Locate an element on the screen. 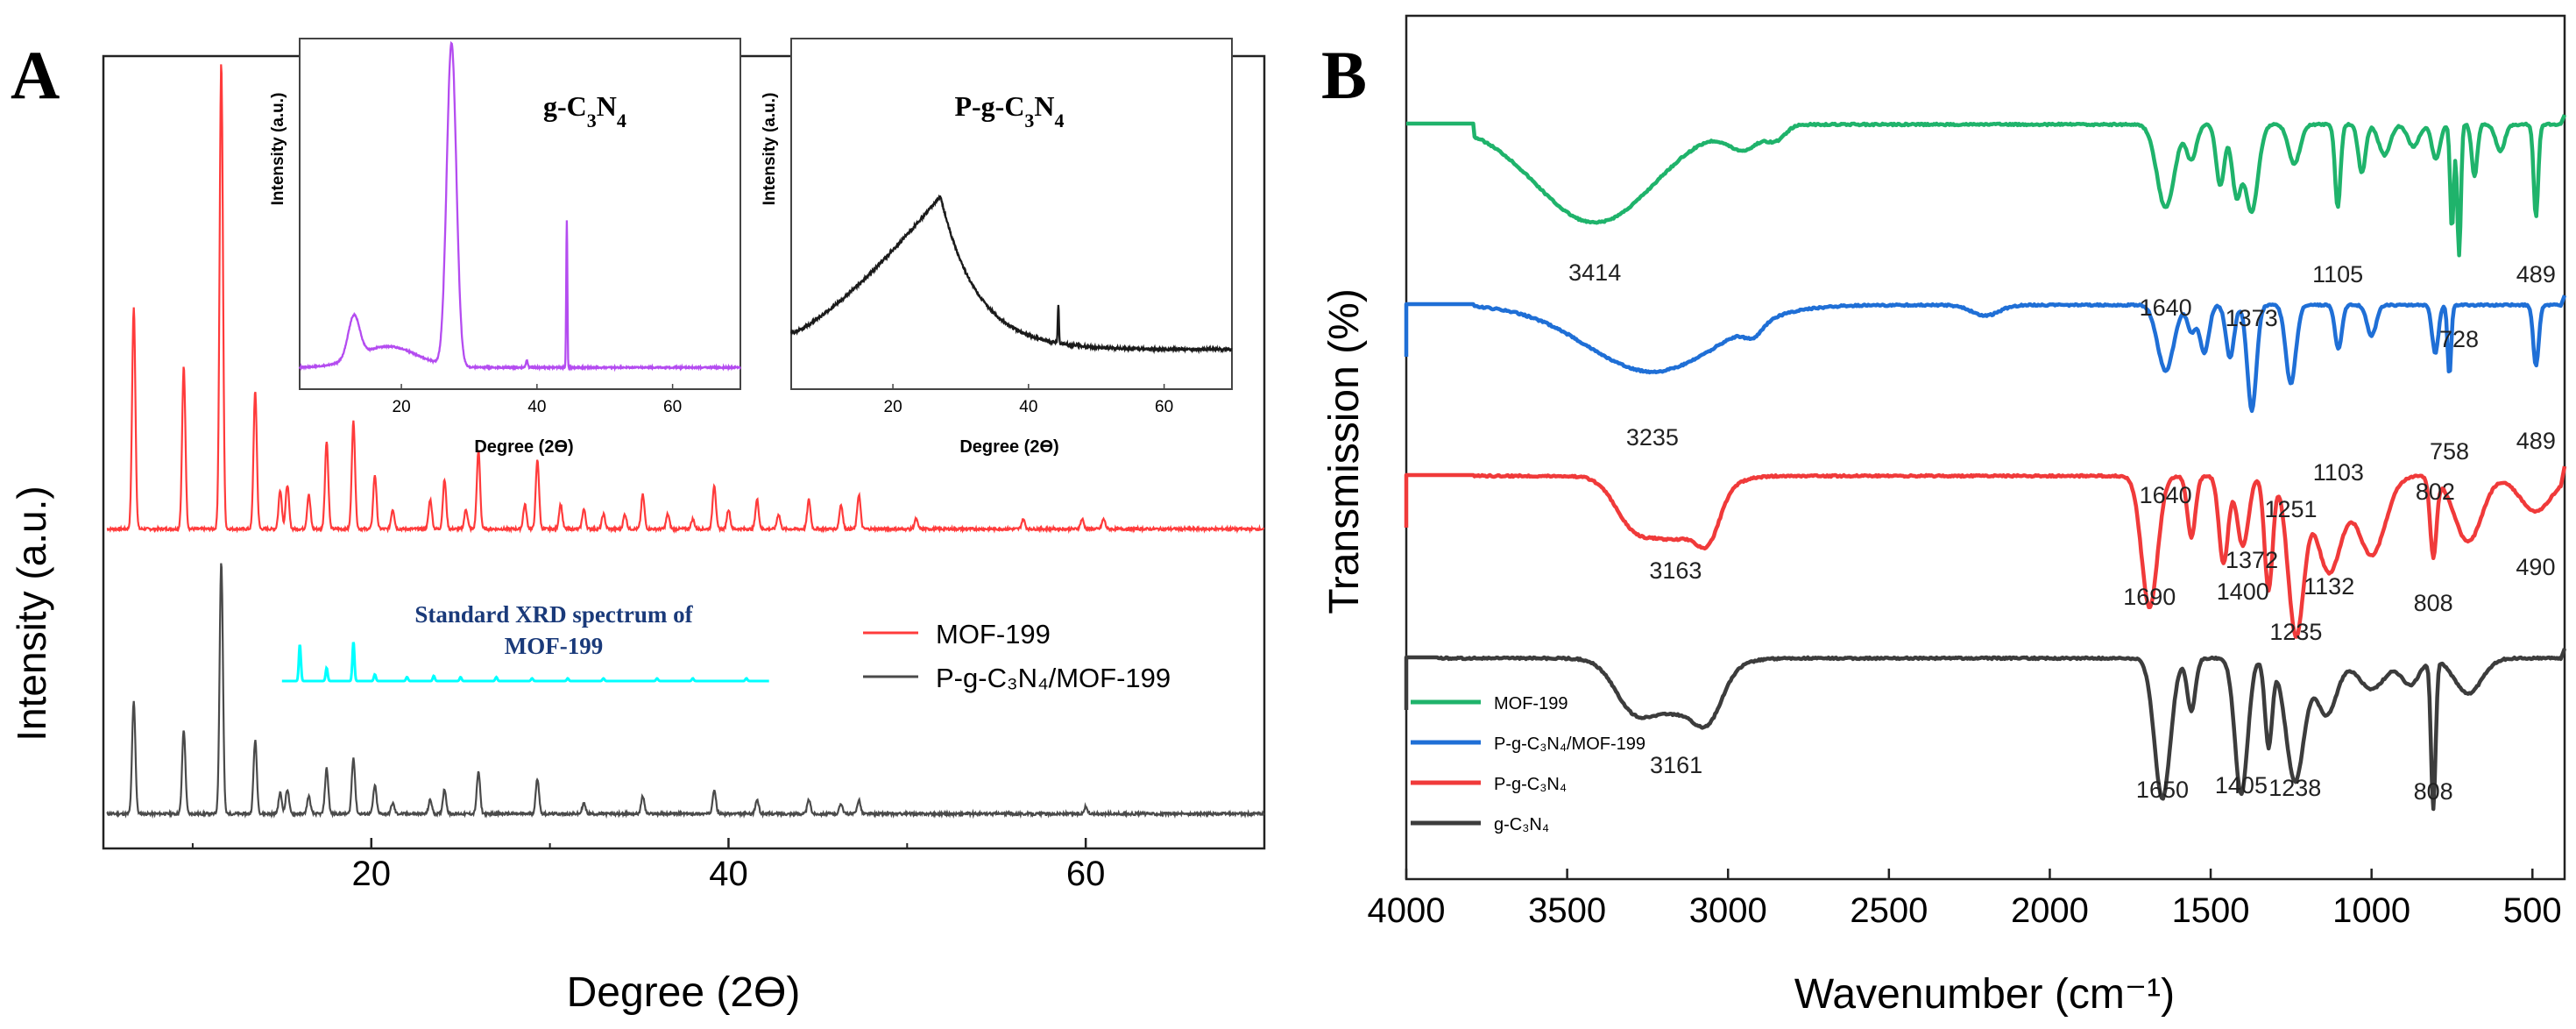 This screenshot has height=1029, width=2576. inset2-content: 20 40 60 is located at coordinates (1011, 305).